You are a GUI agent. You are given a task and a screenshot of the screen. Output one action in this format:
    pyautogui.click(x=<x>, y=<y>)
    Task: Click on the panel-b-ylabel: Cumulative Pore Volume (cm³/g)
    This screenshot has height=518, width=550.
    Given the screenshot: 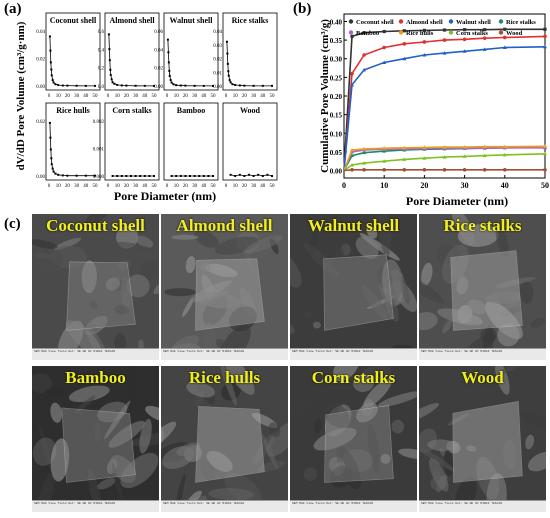 What is the action you would take?
    pyautogui.click(x=325, y=96)
    